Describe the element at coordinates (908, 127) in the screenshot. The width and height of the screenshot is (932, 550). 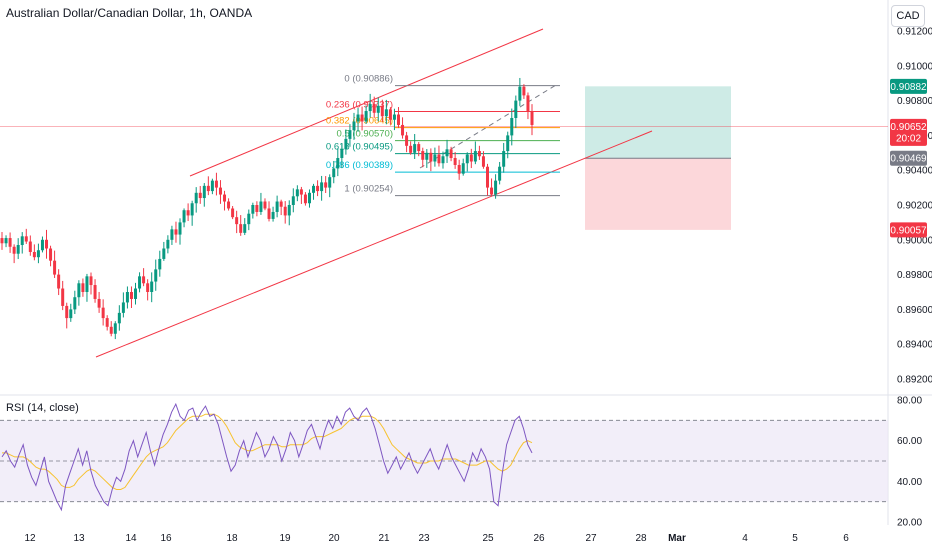
I see `current-badge-value: 0.90652` at that location.